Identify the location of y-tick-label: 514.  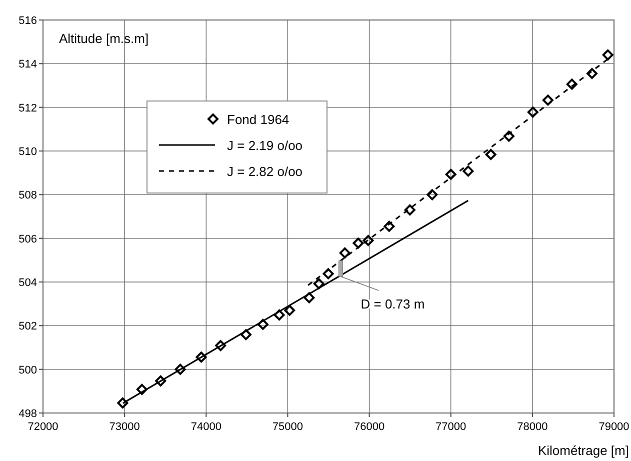
(27, 64).